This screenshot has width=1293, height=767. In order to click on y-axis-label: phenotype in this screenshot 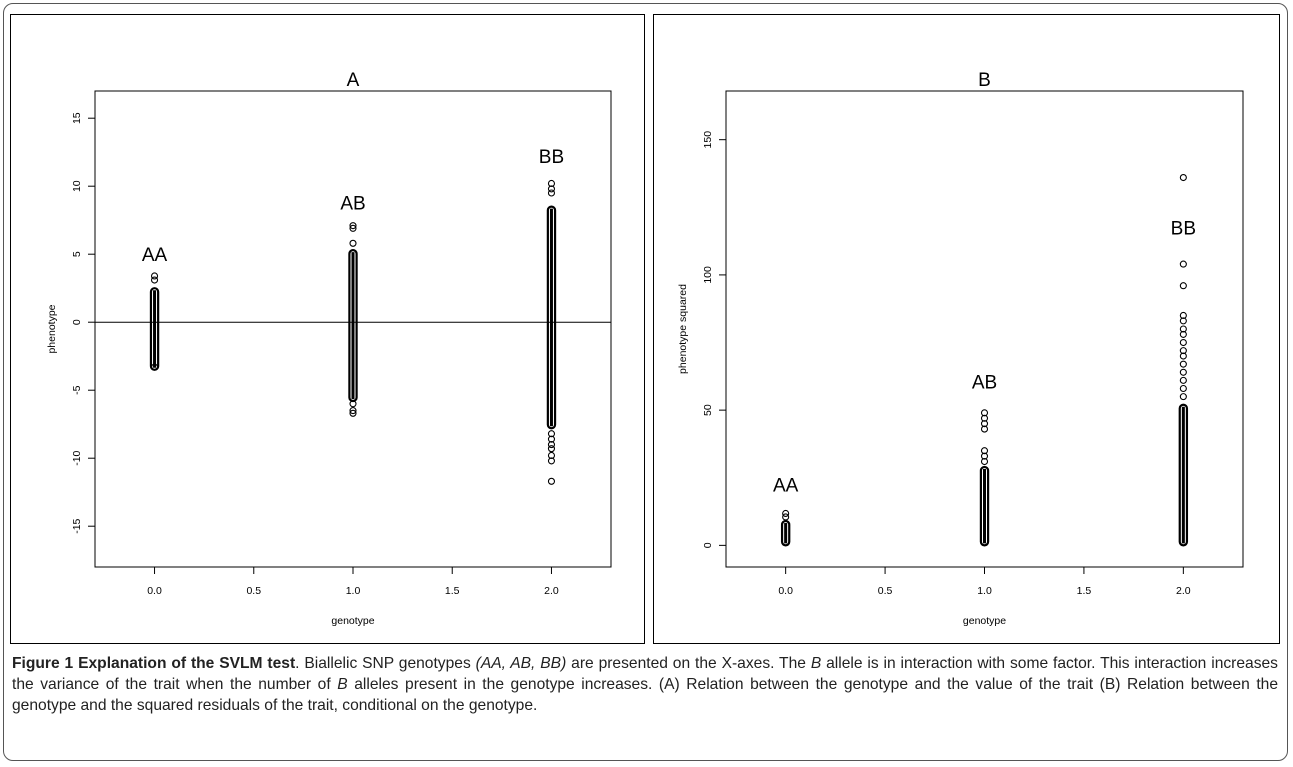, I will do `click(52, 328)`.